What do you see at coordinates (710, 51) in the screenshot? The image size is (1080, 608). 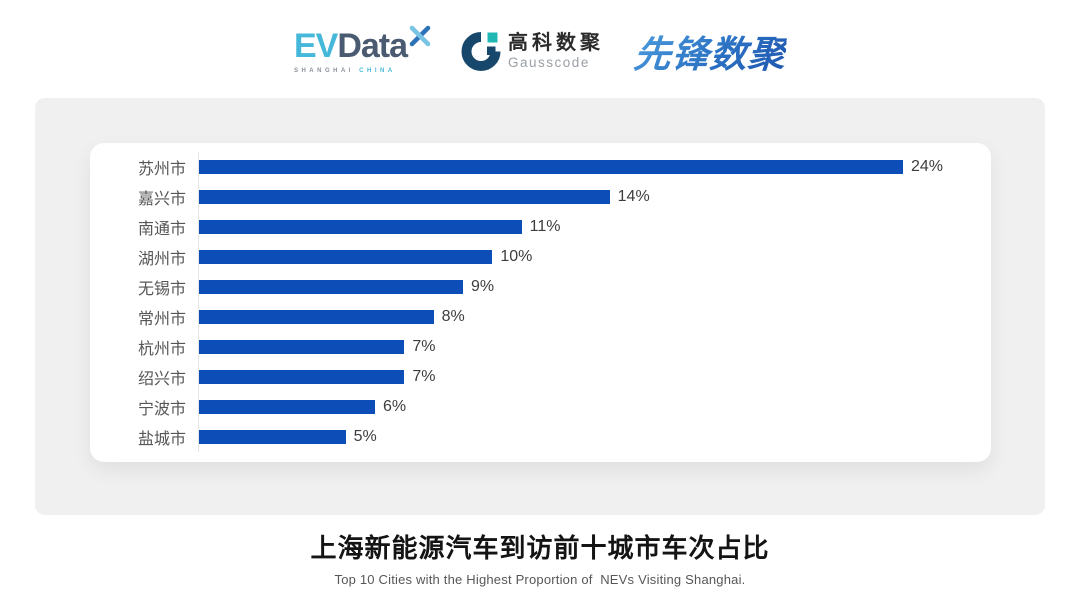 I see `xianfeng-logo: 先锋数聚` at bounding box center [710, 51].